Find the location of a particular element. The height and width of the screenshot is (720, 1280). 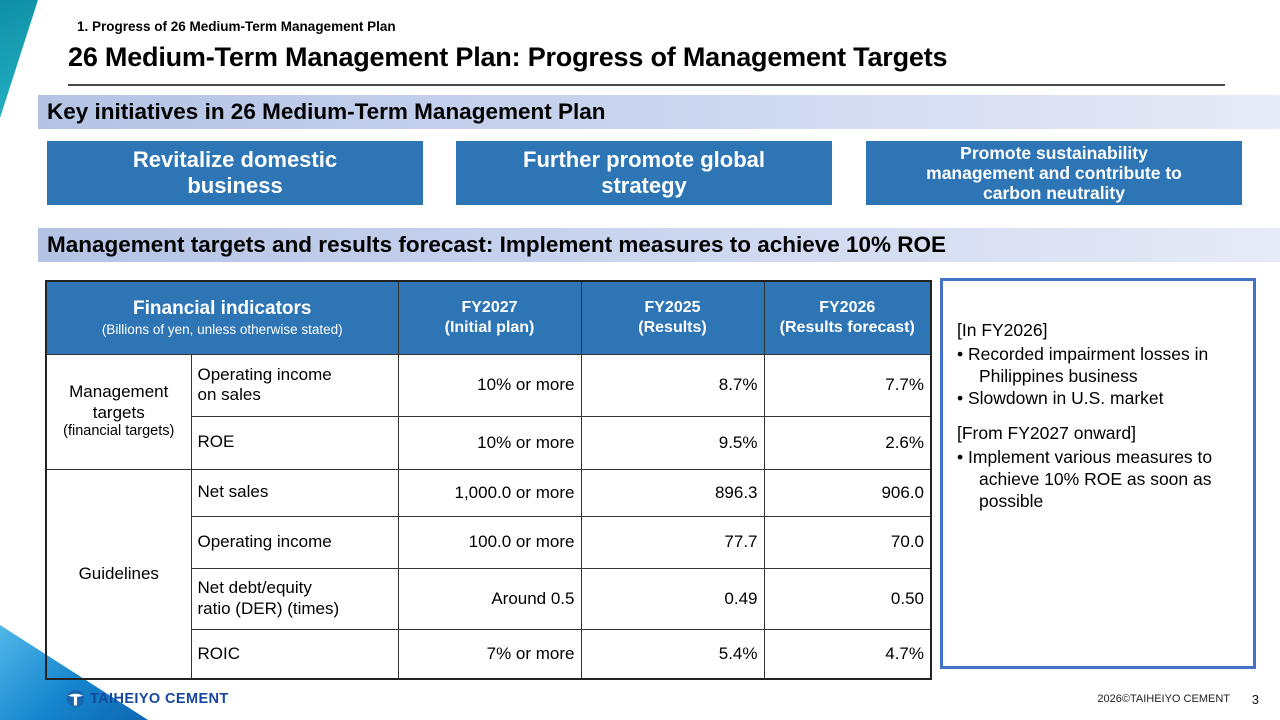

cell-fy2025: 9.5% is located at coordinates (672, 442).